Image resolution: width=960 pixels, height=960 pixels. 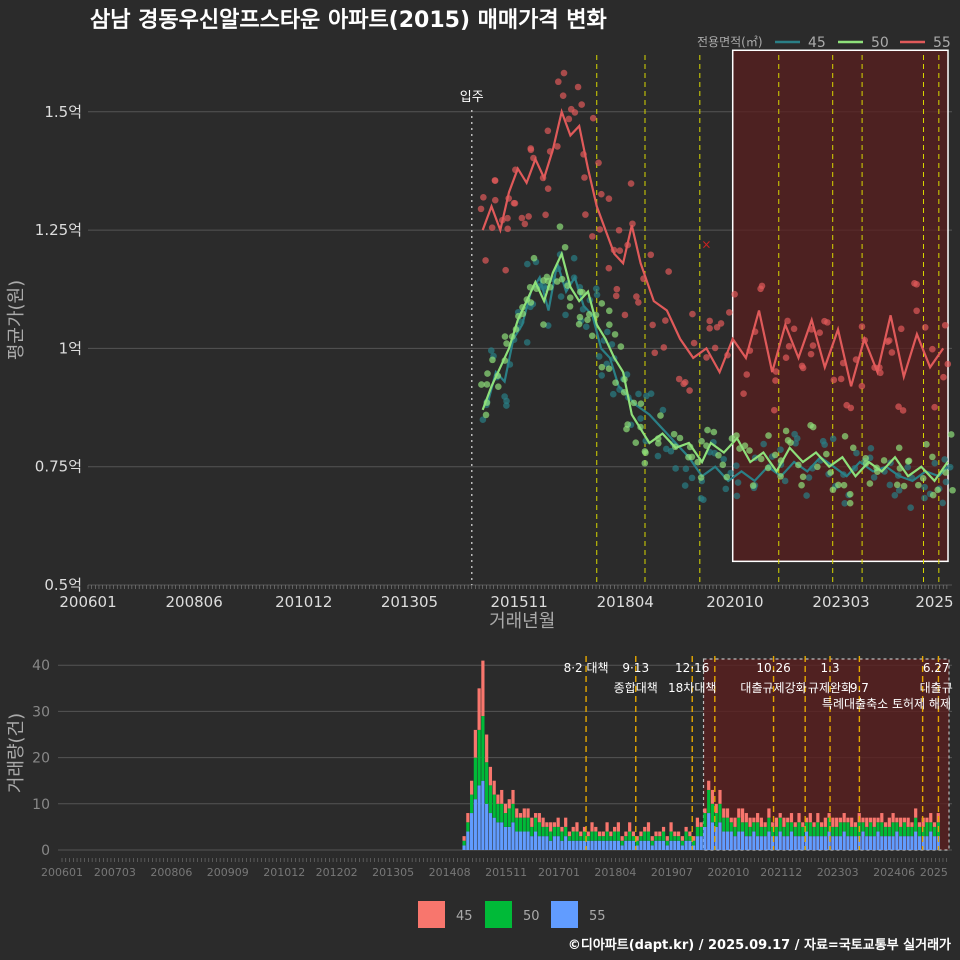 I want to click on bar-x-tick-label: 2025, so click(x=934, y=872).